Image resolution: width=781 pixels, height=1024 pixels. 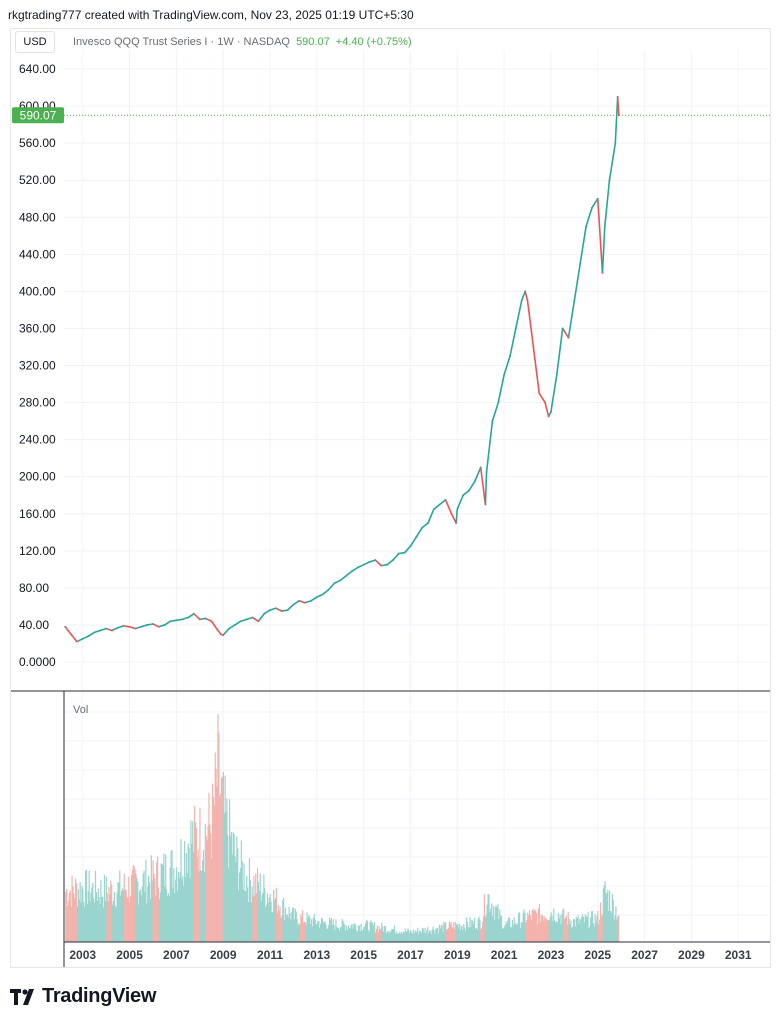 I want to click on x-tick-label: 2007, so click(x=176, y=955).